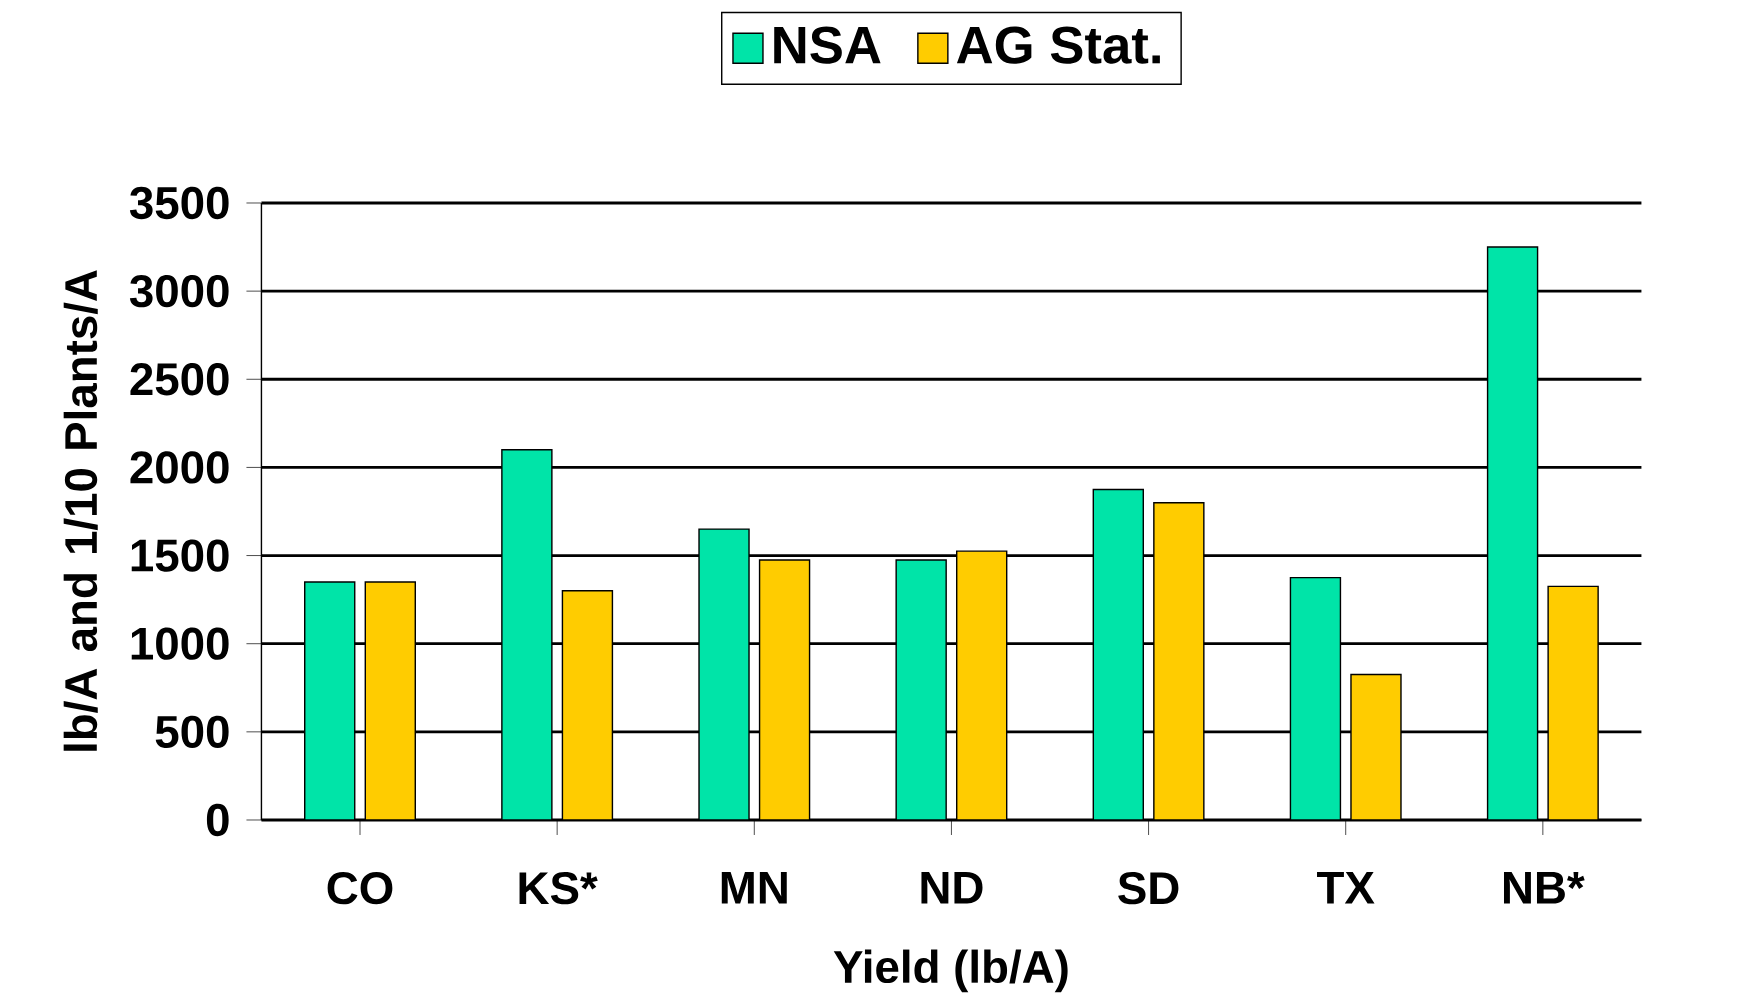 The height and width of the screenshot is (1007, 1750). Describe the element at coordinates (754, 887) in the screenshot. I see `x-tick-label: MN` at that location.